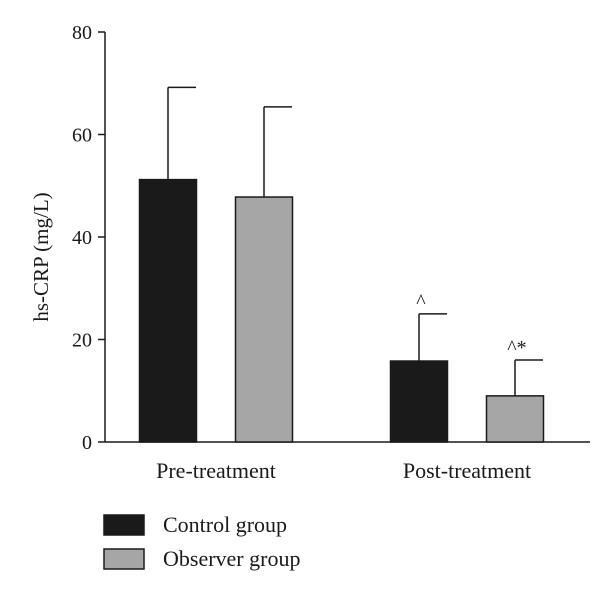 The width and height of the screenshot is (600, 594). Describe the element at coordinates (421, 302) in the screenshot. I see `significance-marker: ^` at that location.